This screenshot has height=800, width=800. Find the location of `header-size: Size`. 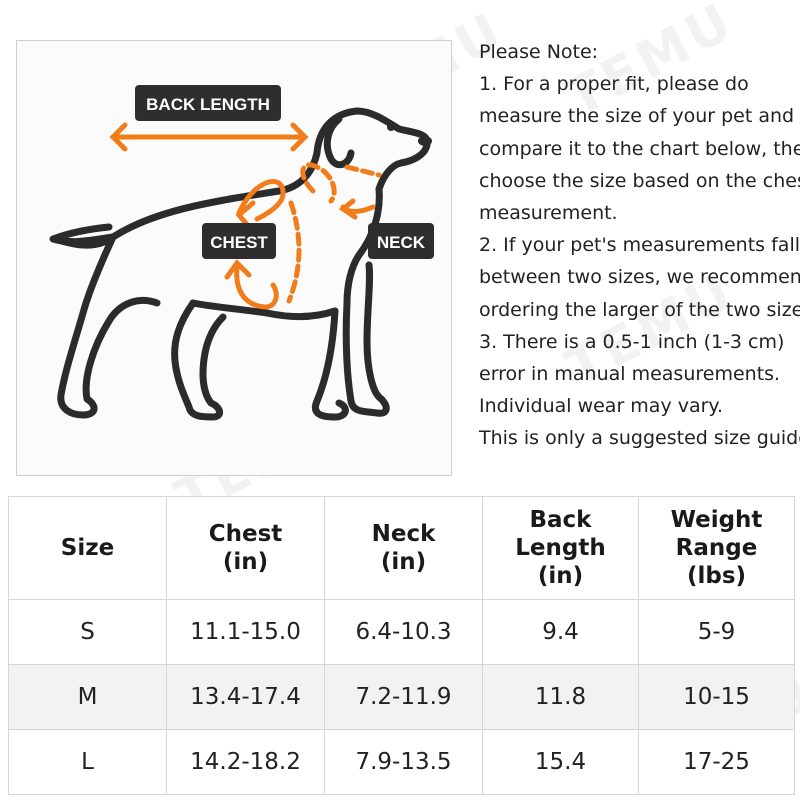

header-size: Size is located at coordinates (87, 548).